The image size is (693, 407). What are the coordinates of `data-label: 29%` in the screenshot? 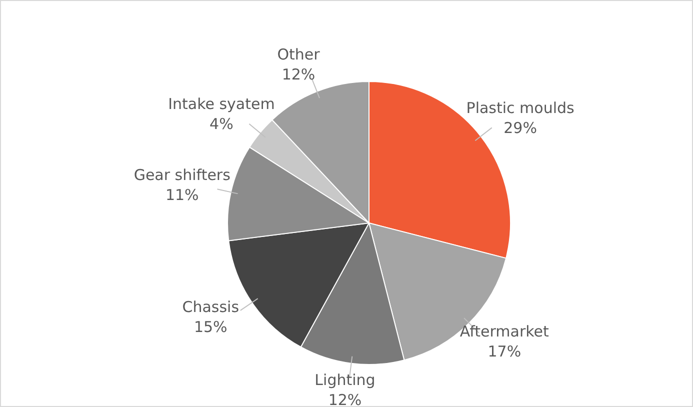 It's located at (520, 128).